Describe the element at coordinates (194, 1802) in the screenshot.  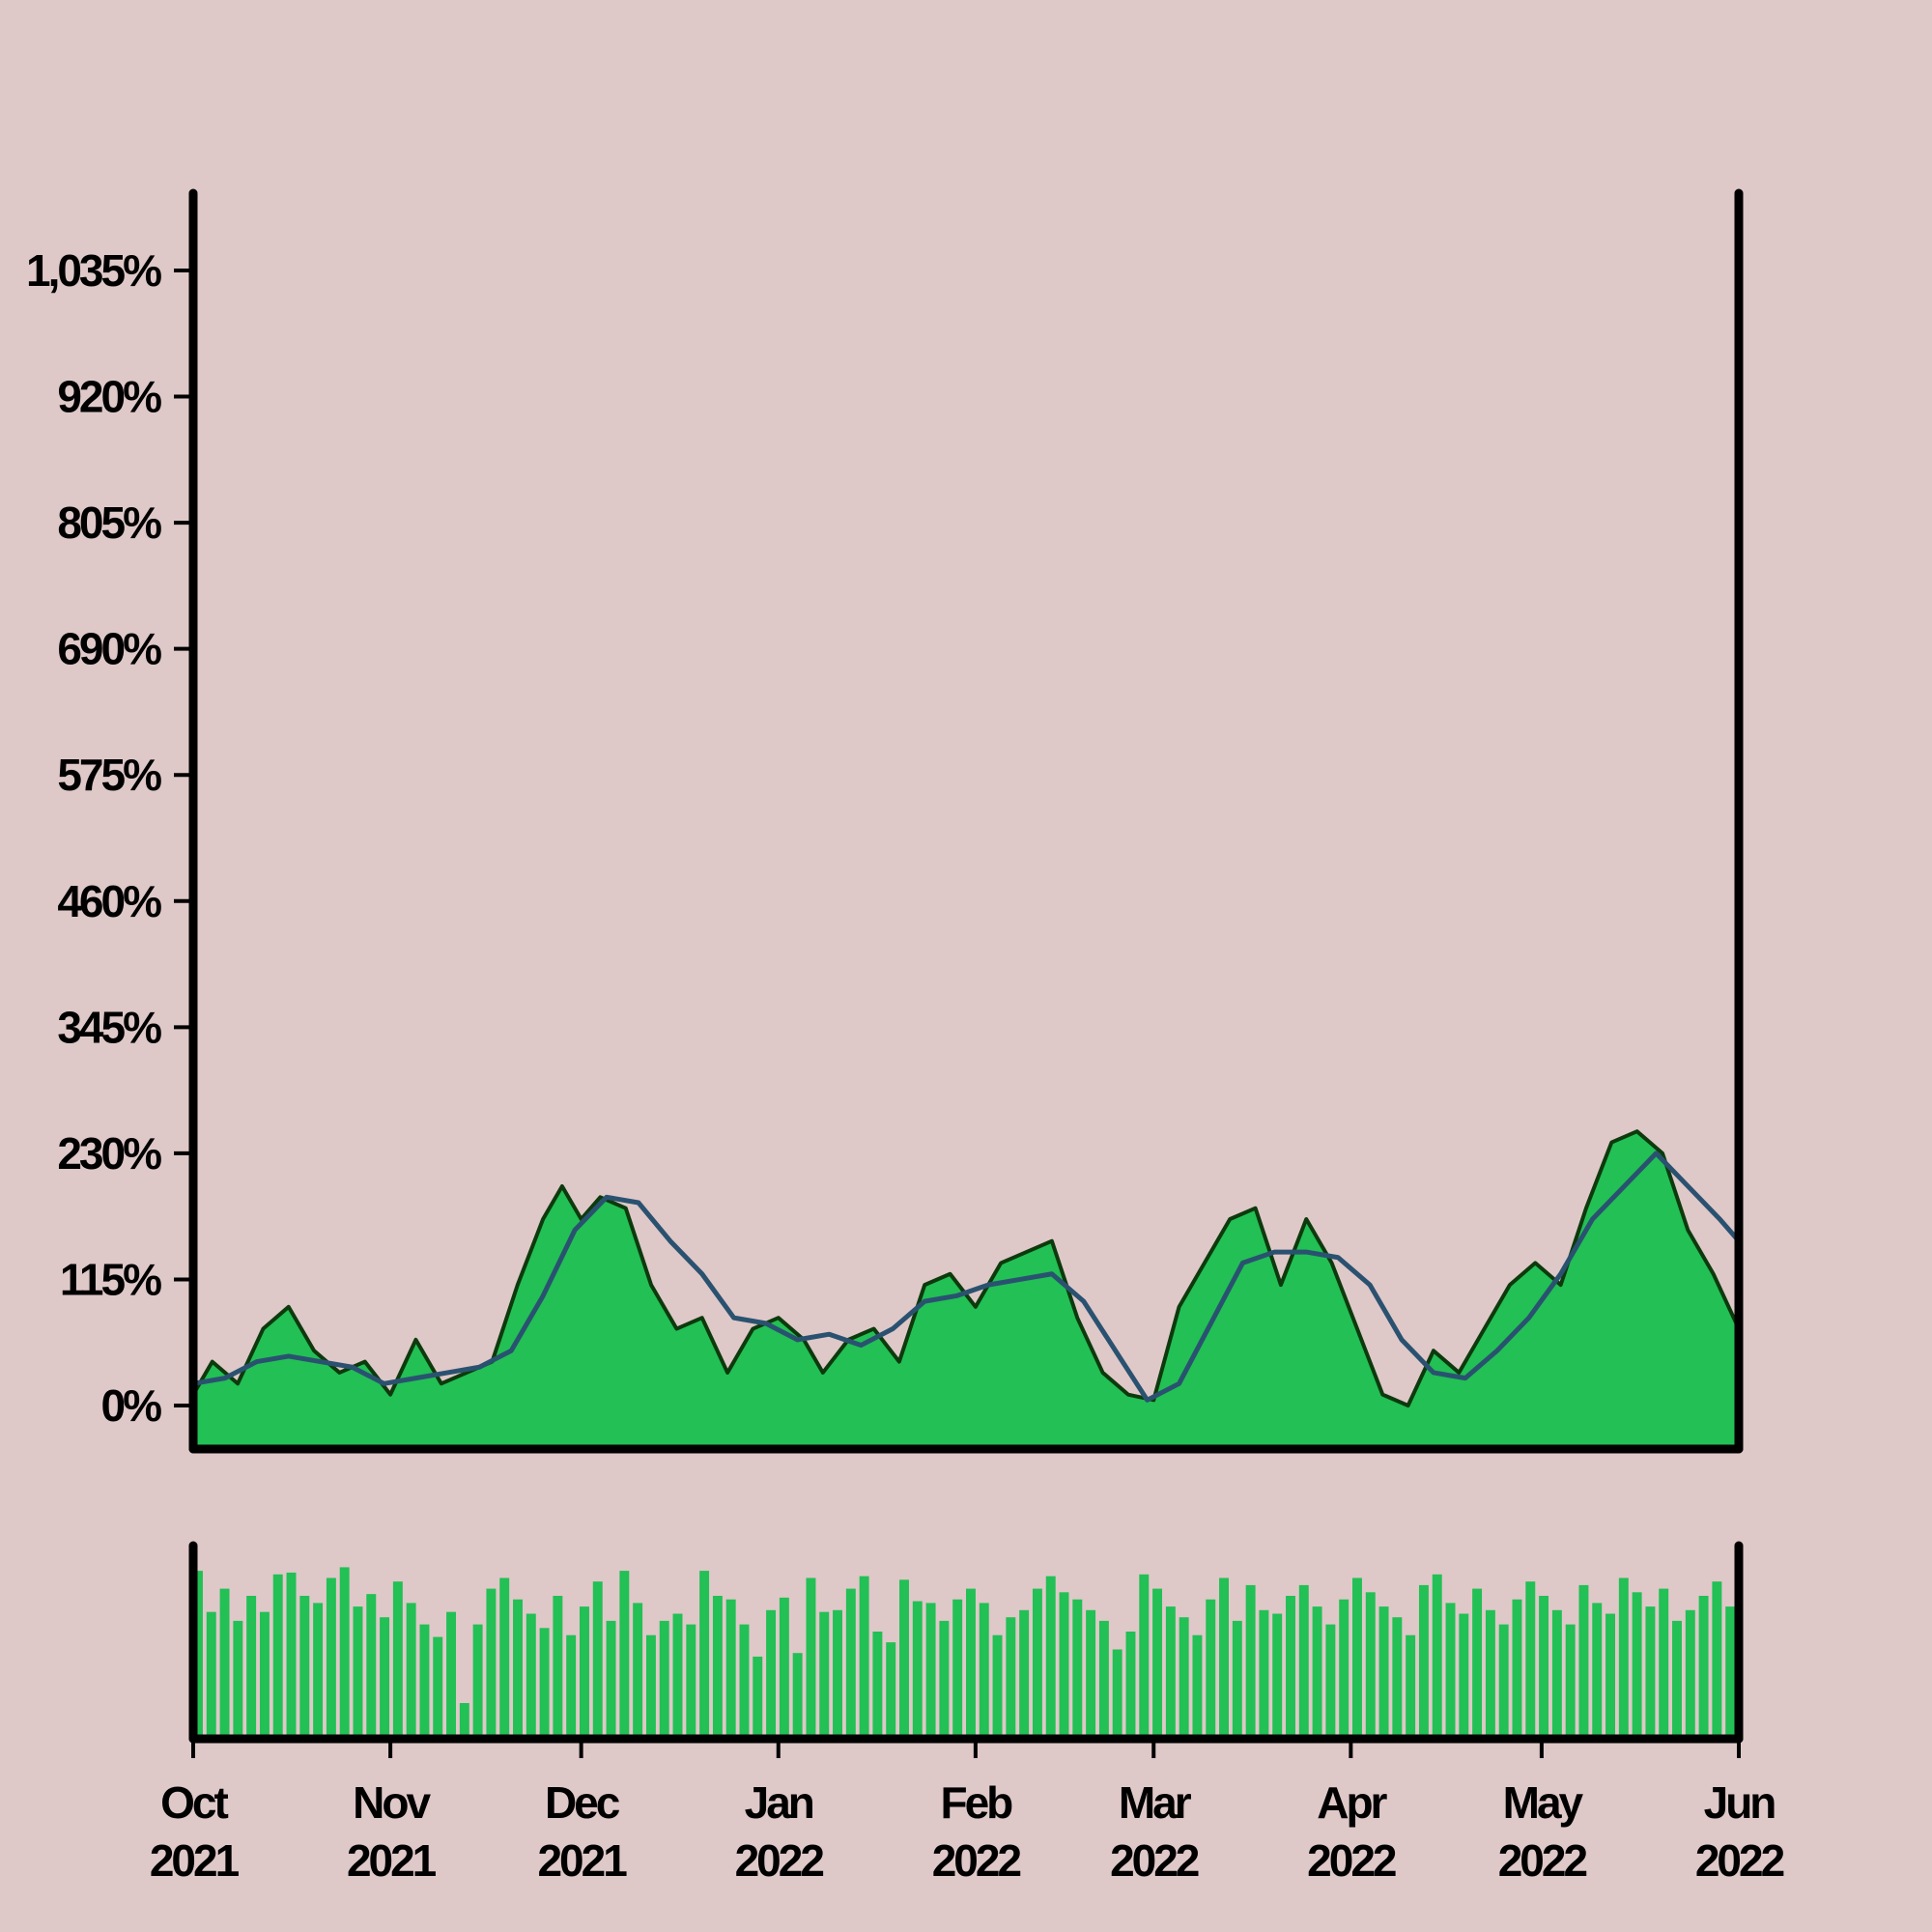
I see `x-tick-month: Oct` at that location.